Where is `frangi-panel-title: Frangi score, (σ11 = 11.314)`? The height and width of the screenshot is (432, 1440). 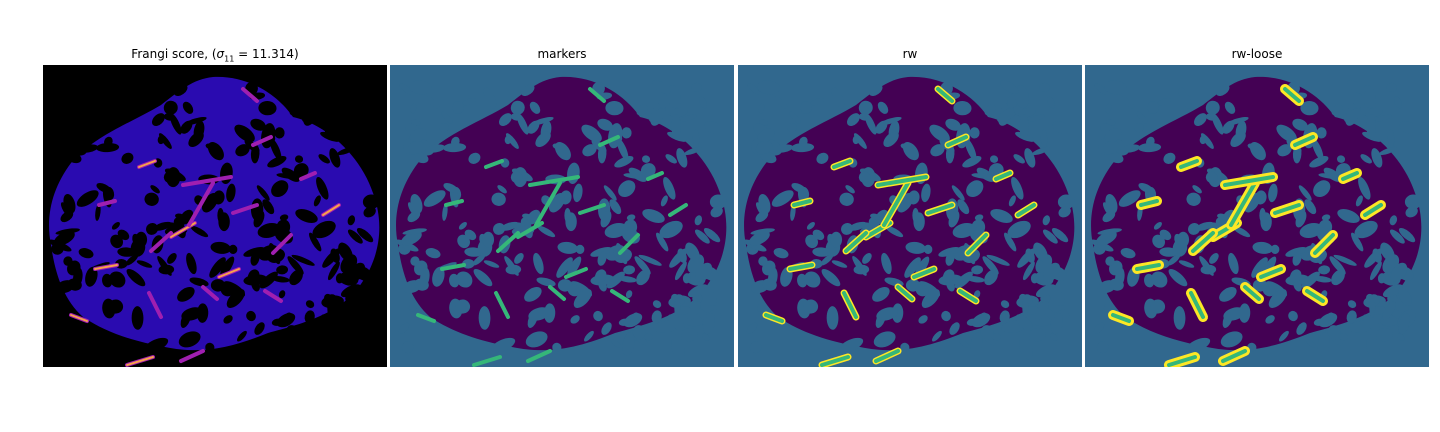 frangi-panel-title: Frangi score, (σ11 = 11.314) is located at coordinates (215, 55).